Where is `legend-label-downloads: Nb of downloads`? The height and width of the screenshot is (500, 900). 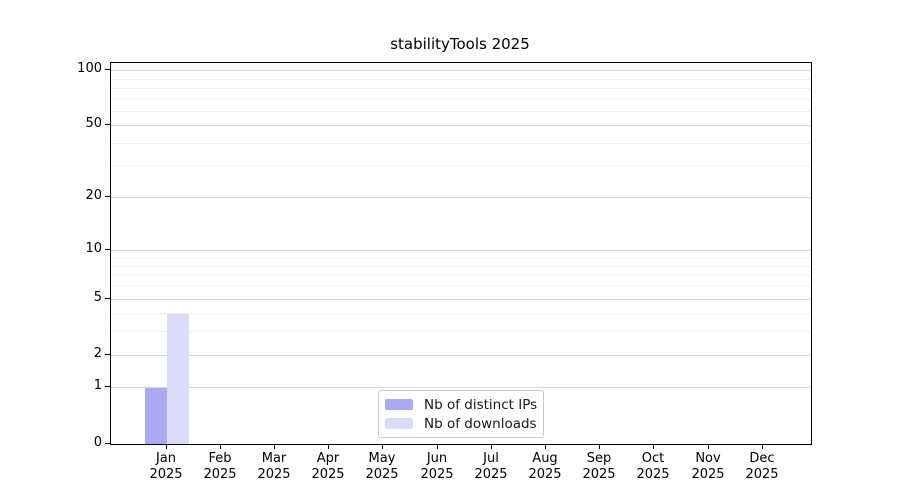
legend-label-downloads: Nb of downloads is located at coordinates (480, 423).